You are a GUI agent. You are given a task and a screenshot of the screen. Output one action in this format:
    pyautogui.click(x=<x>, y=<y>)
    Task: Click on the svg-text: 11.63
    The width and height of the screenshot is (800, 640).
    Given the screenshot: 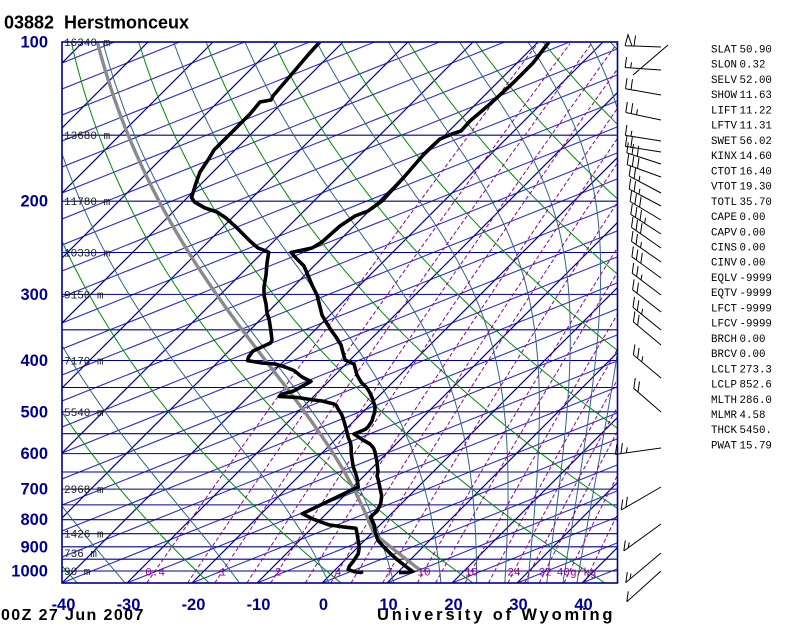 What is the action you would take?
    pyautogui.click(x=756, y=96)
    